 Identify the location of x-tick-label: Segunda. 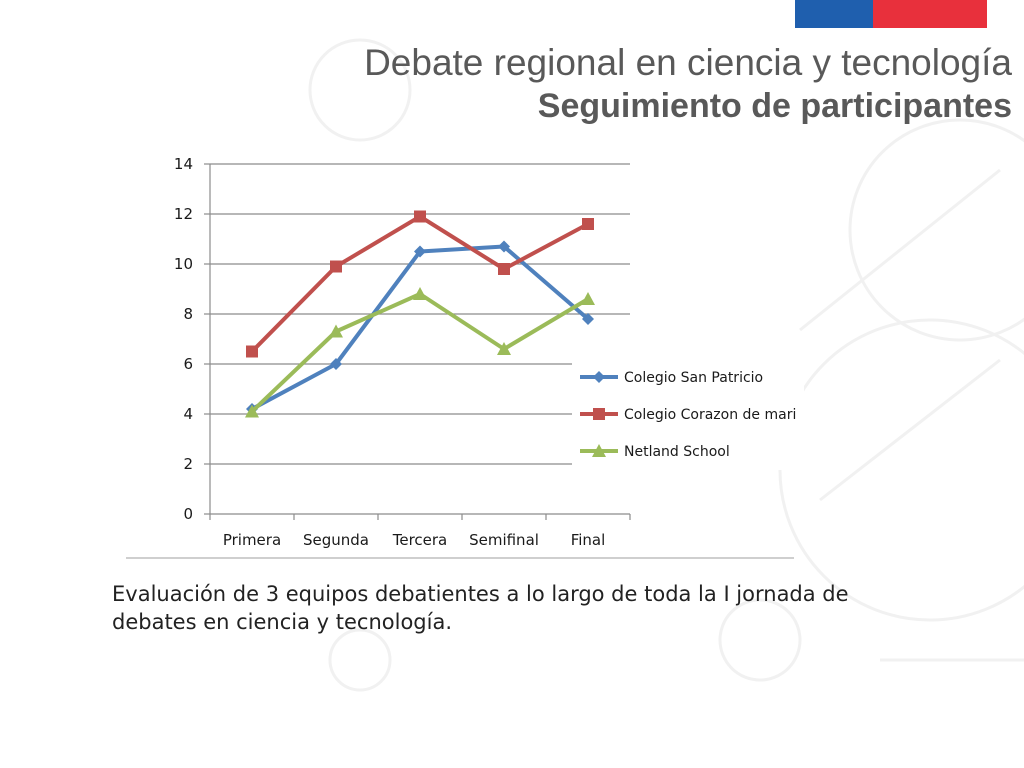
(336, 540).